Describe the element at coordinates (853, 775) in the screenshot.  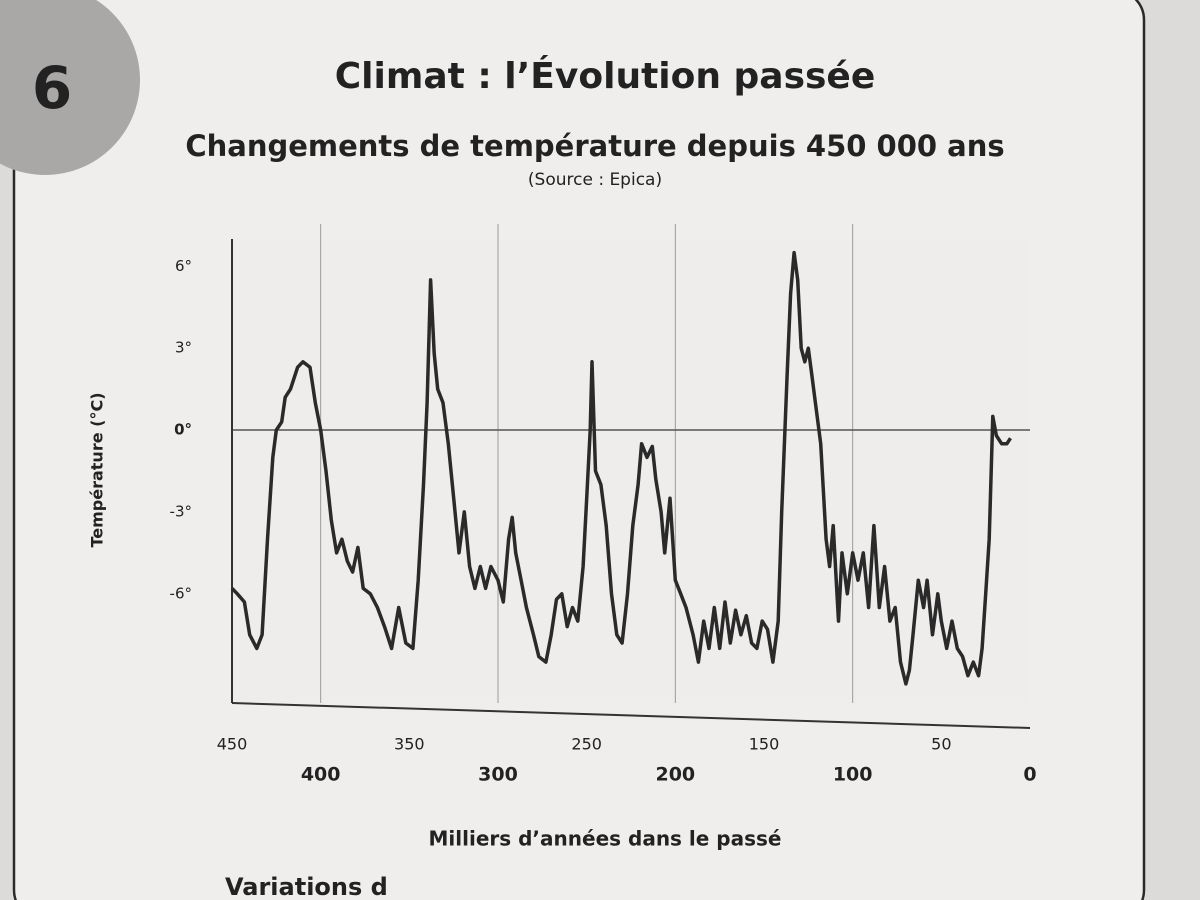
I see `x-tick-label: 100` at that location.